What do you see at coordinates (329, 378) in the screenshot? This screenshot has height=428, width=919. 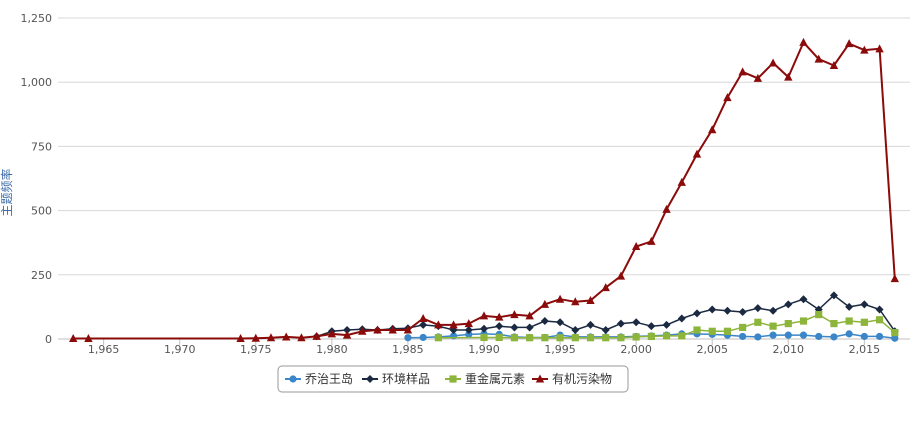 I see `legend-label: 乔治王岛` at bounding box center [329, 378].